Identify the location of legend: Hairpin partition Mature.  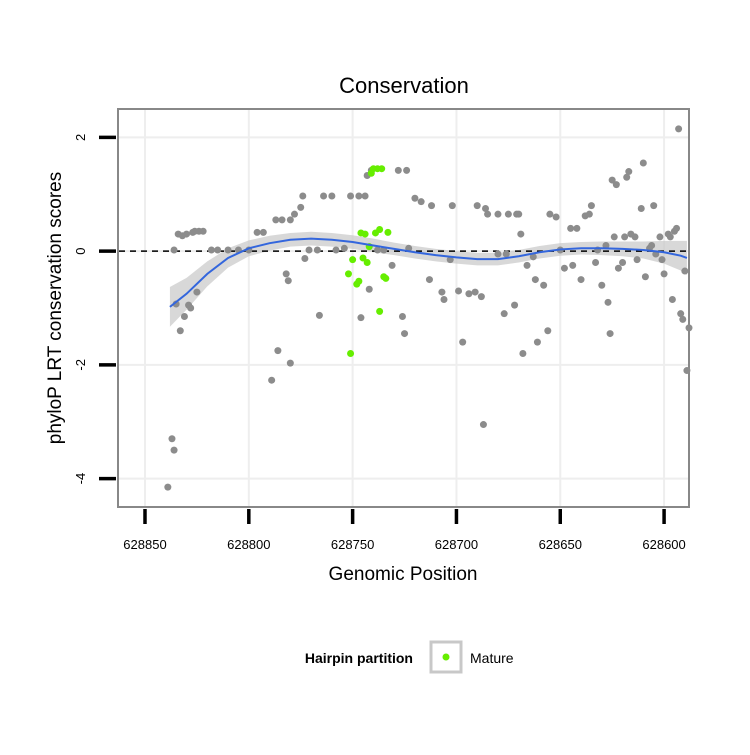
(409, 657).